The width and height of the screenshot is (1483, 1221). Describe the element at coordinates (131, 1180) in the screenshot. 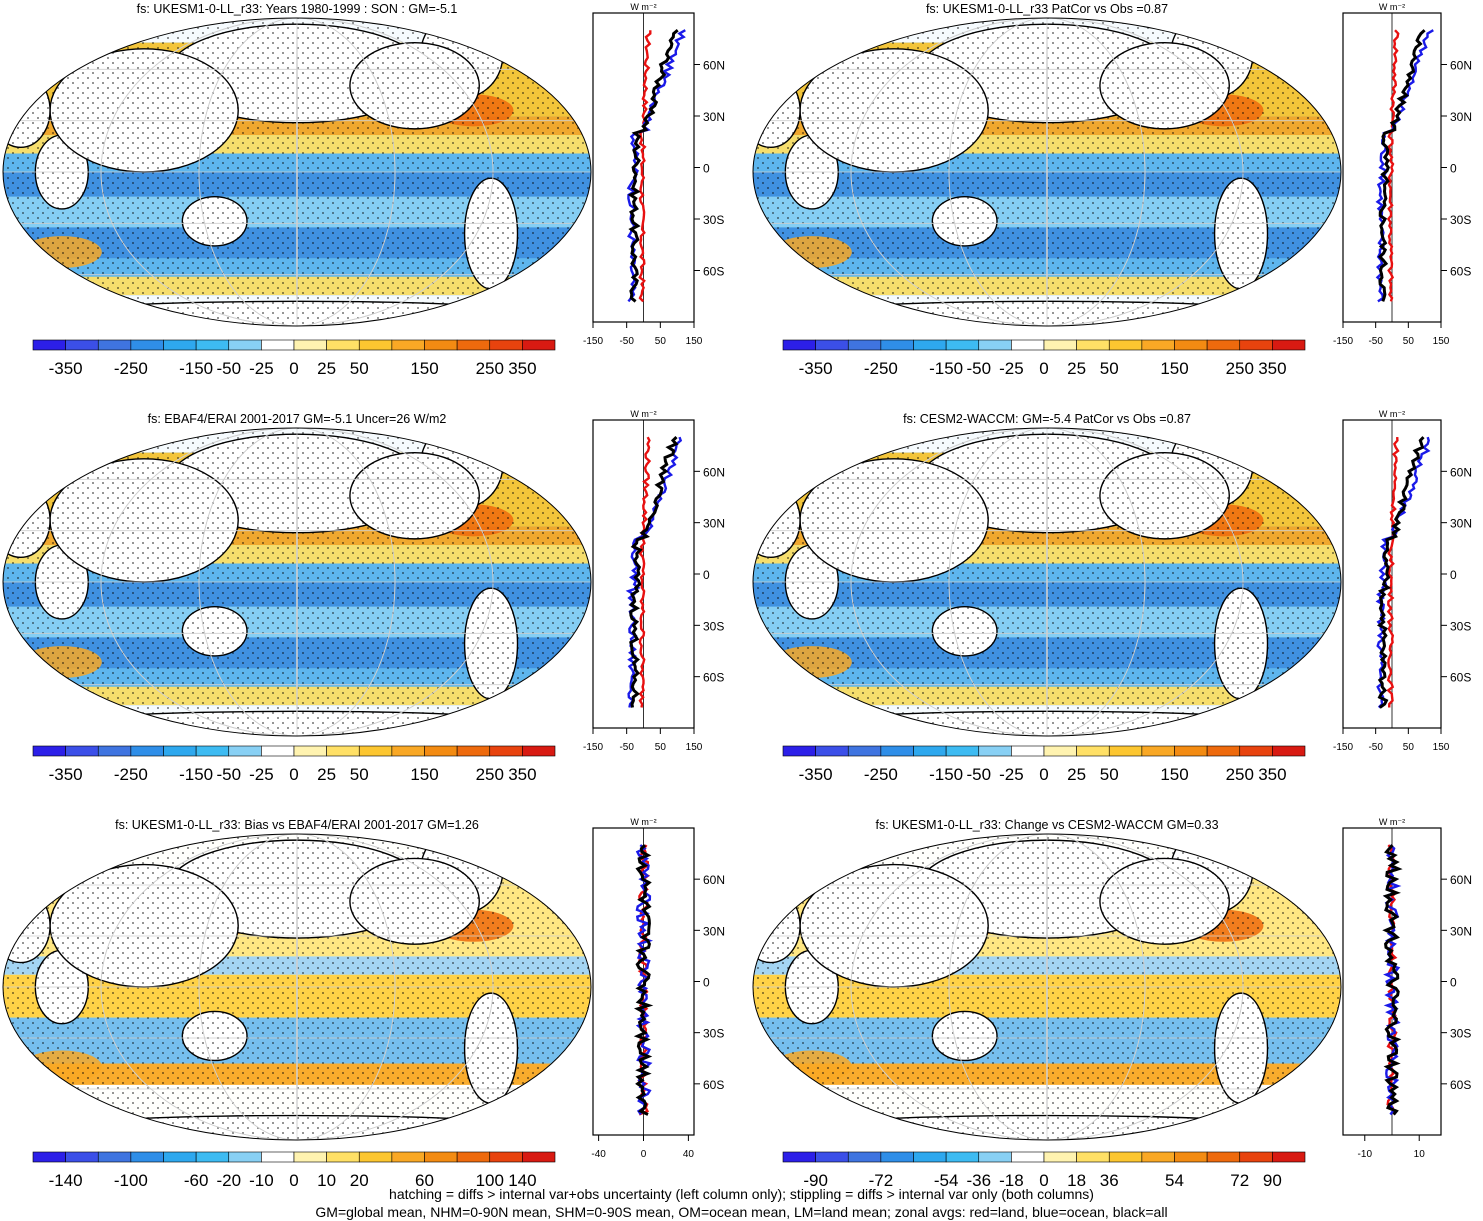

I see `colorbar-label: -100` at that location.